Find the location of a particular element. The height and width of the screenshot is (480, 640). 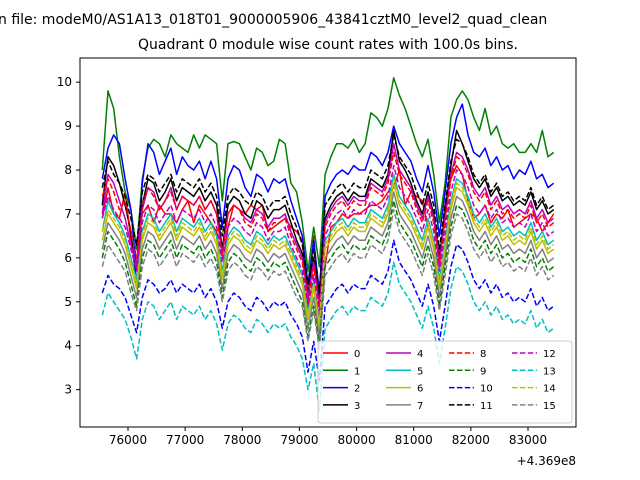

legend-label: 7 is located at coordinates (420, 406).